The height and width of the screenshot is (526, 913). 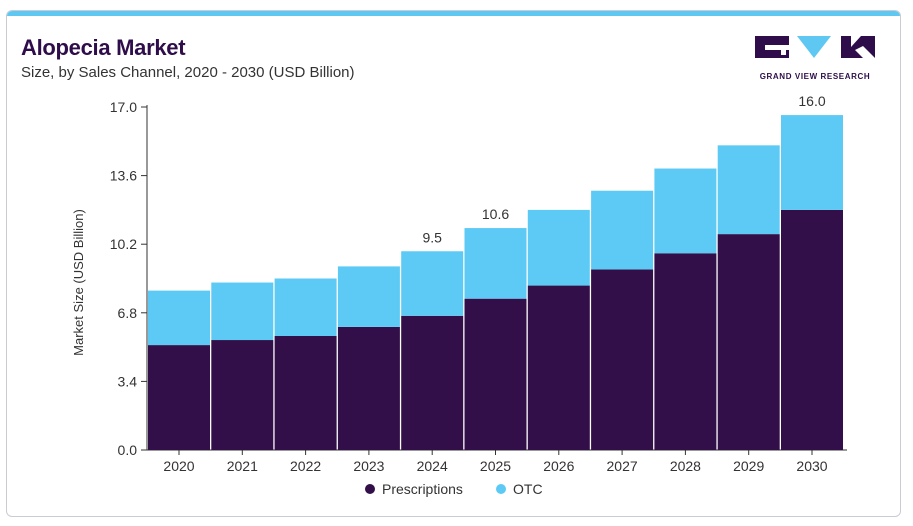 What do you see at coordinates (495, 214) in the screenshot?
I see `data-label-2025: 10.6` at bounding box center [495, 214].